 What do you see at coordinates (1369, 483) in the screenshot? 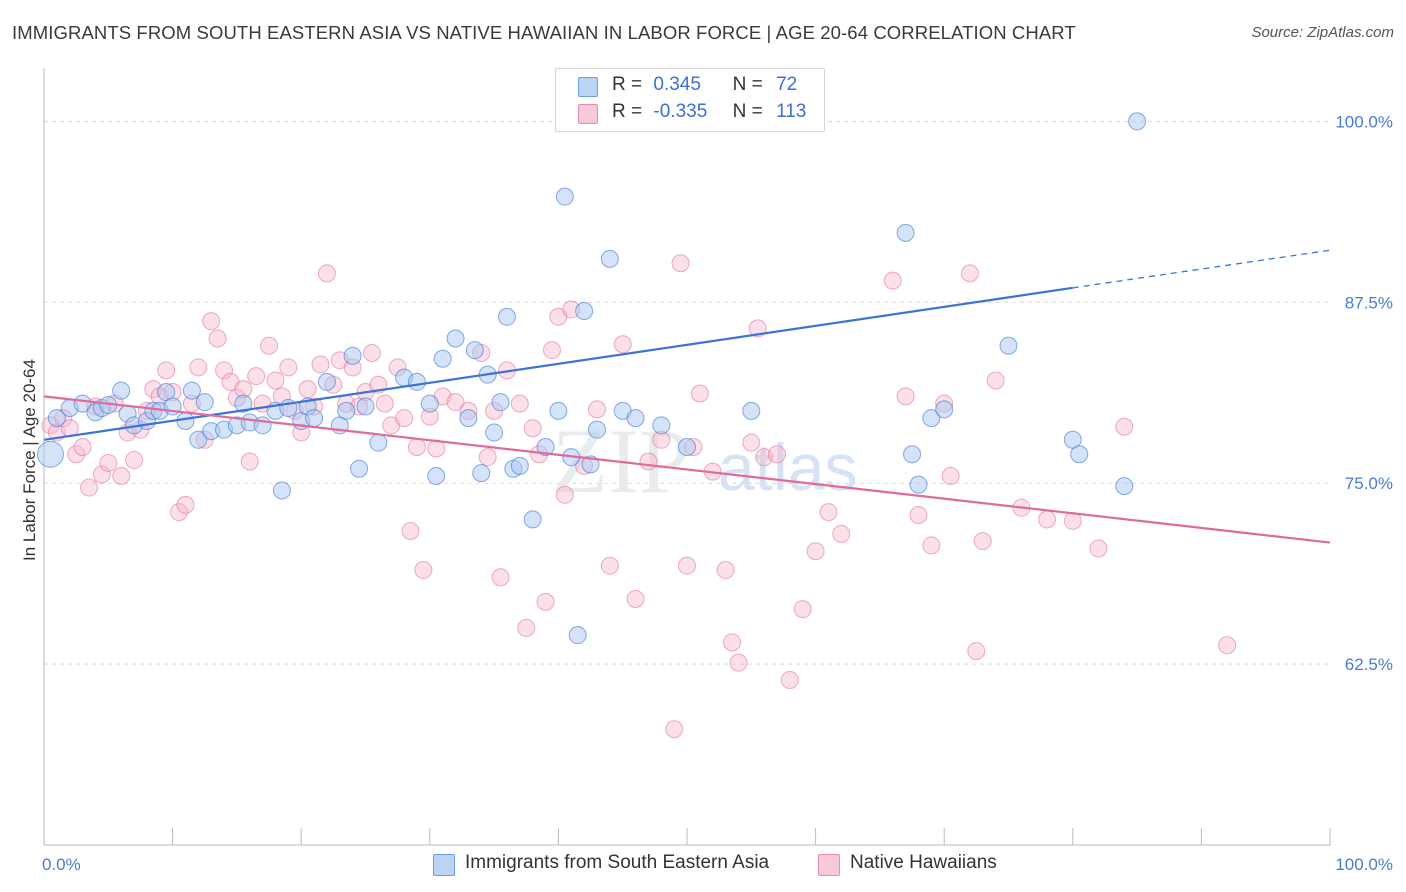
I see `y-tick-label: 75.0%` at bounding box center [1369, 483].